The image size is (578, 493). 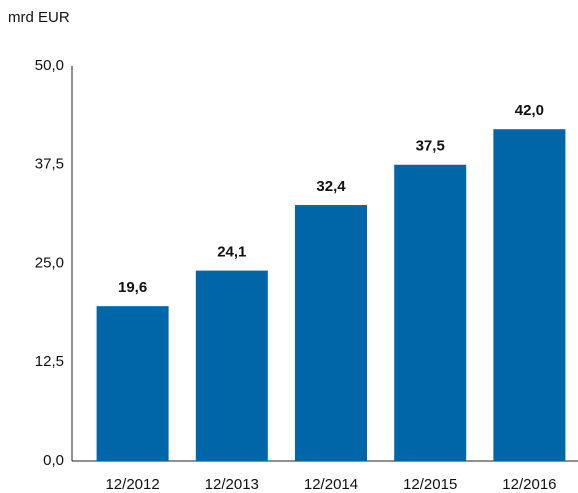 What do you see at coordinates (49, 65) in the screenshot?
I see `y-tick-label: 50,0` at bounding box center [49, 65].